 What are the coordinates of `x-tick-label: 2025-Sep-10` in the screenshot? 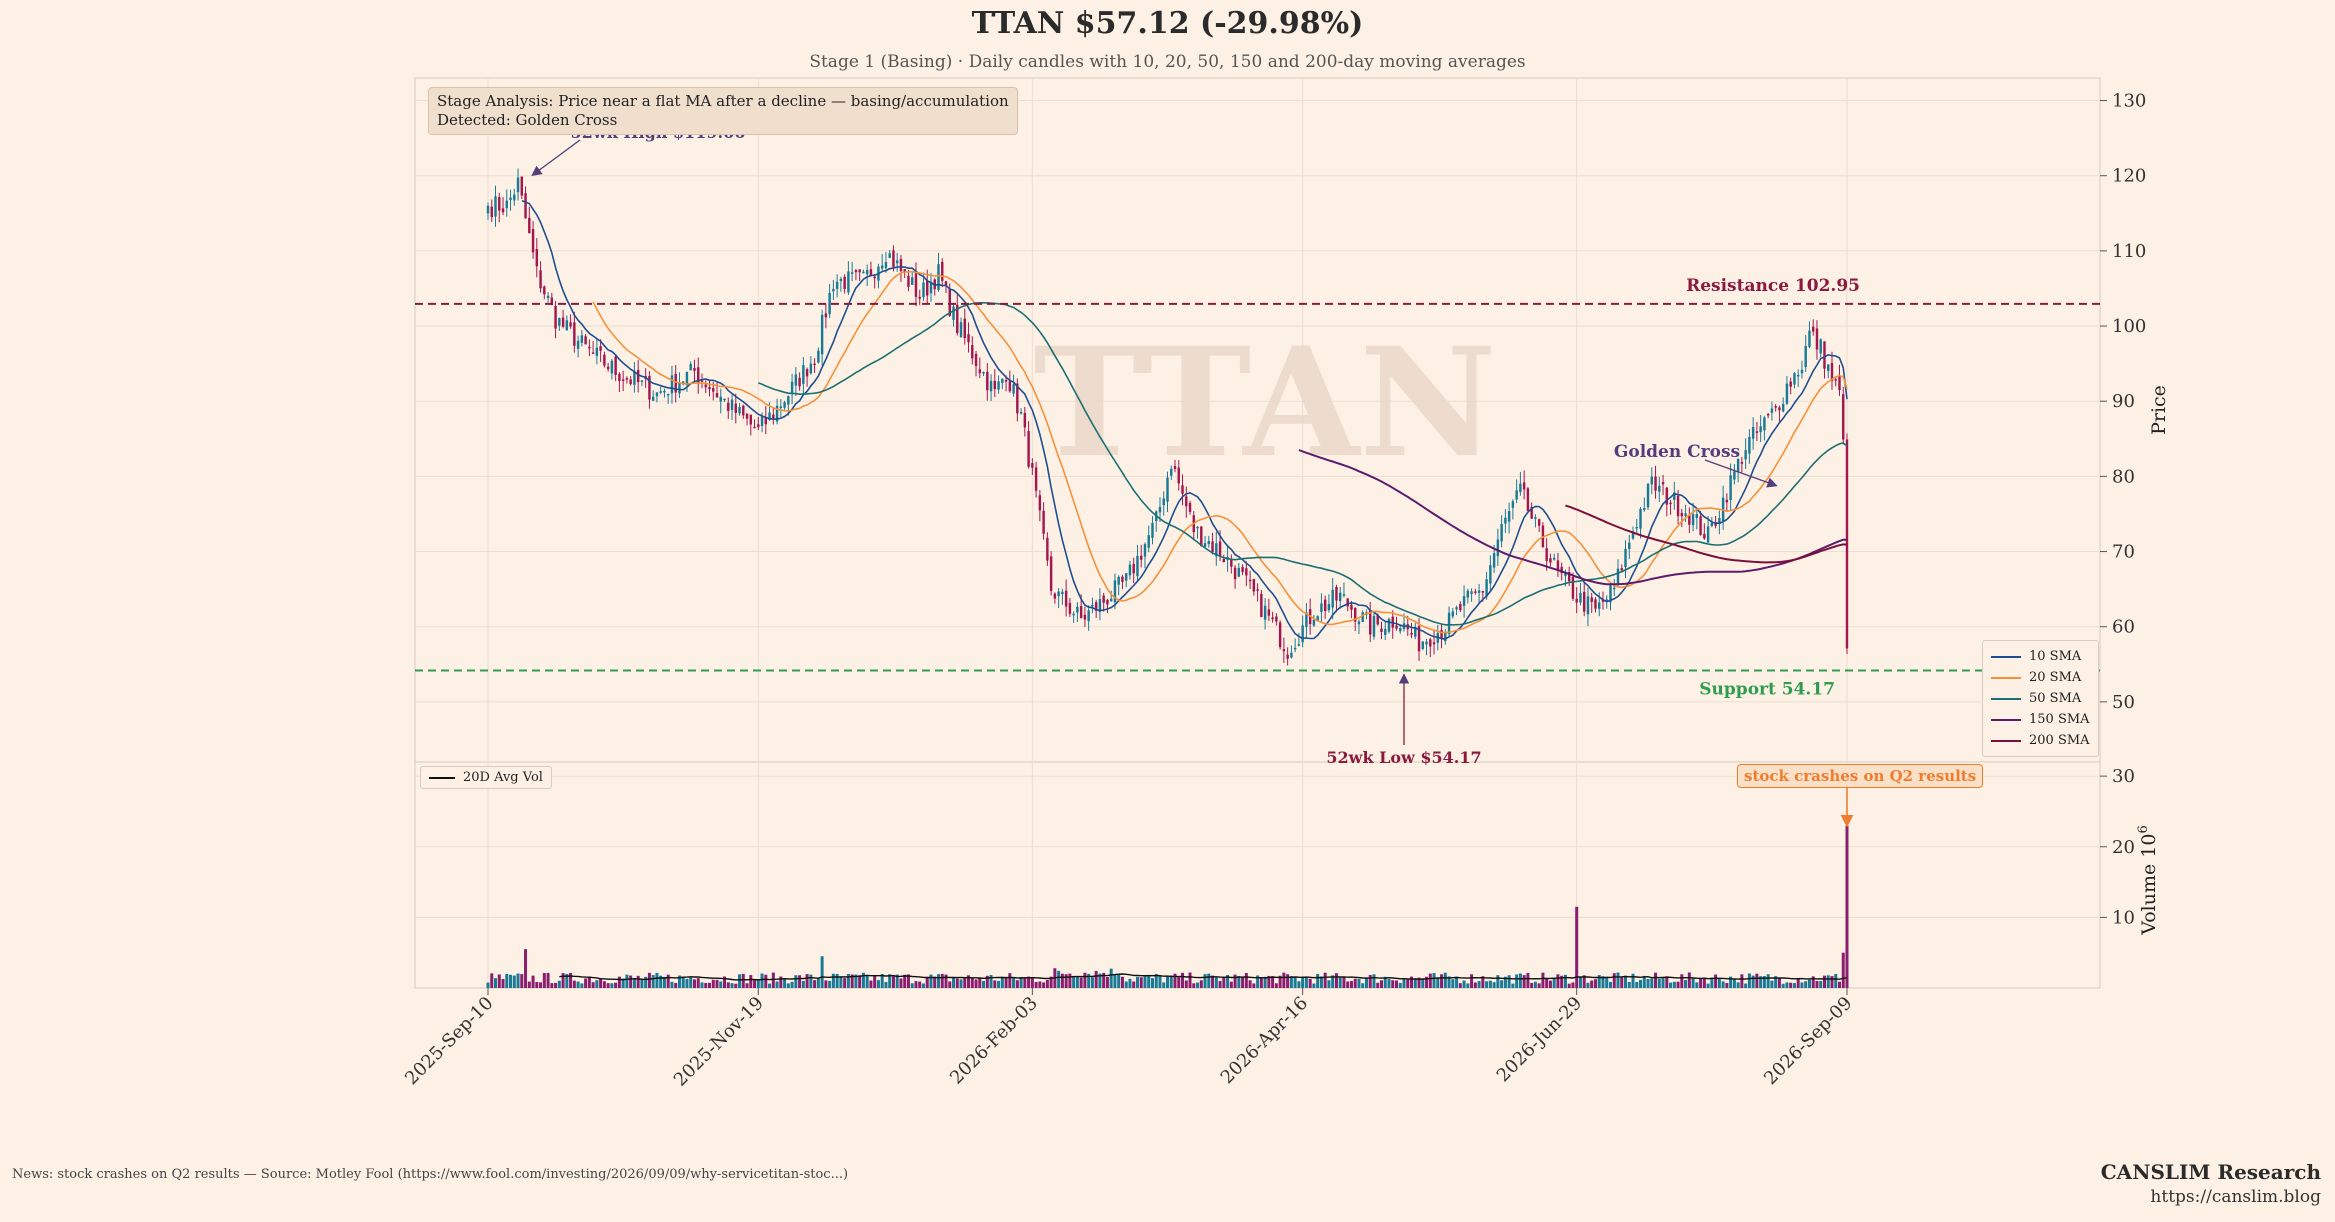 It's located at (449, 1041).